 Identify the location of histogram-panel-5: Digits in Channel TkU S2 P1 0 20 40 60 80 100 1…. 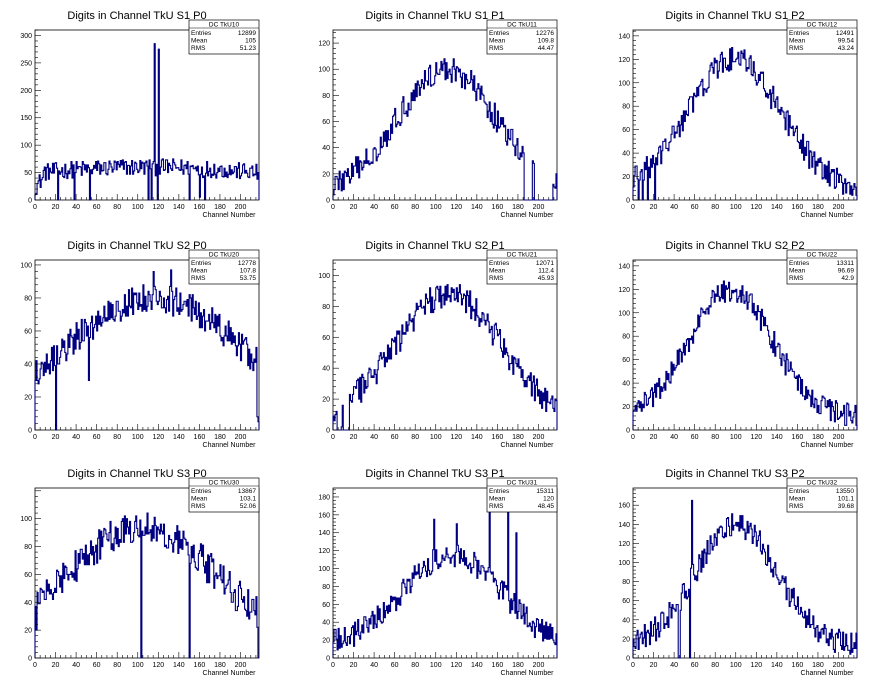
(438, 344).